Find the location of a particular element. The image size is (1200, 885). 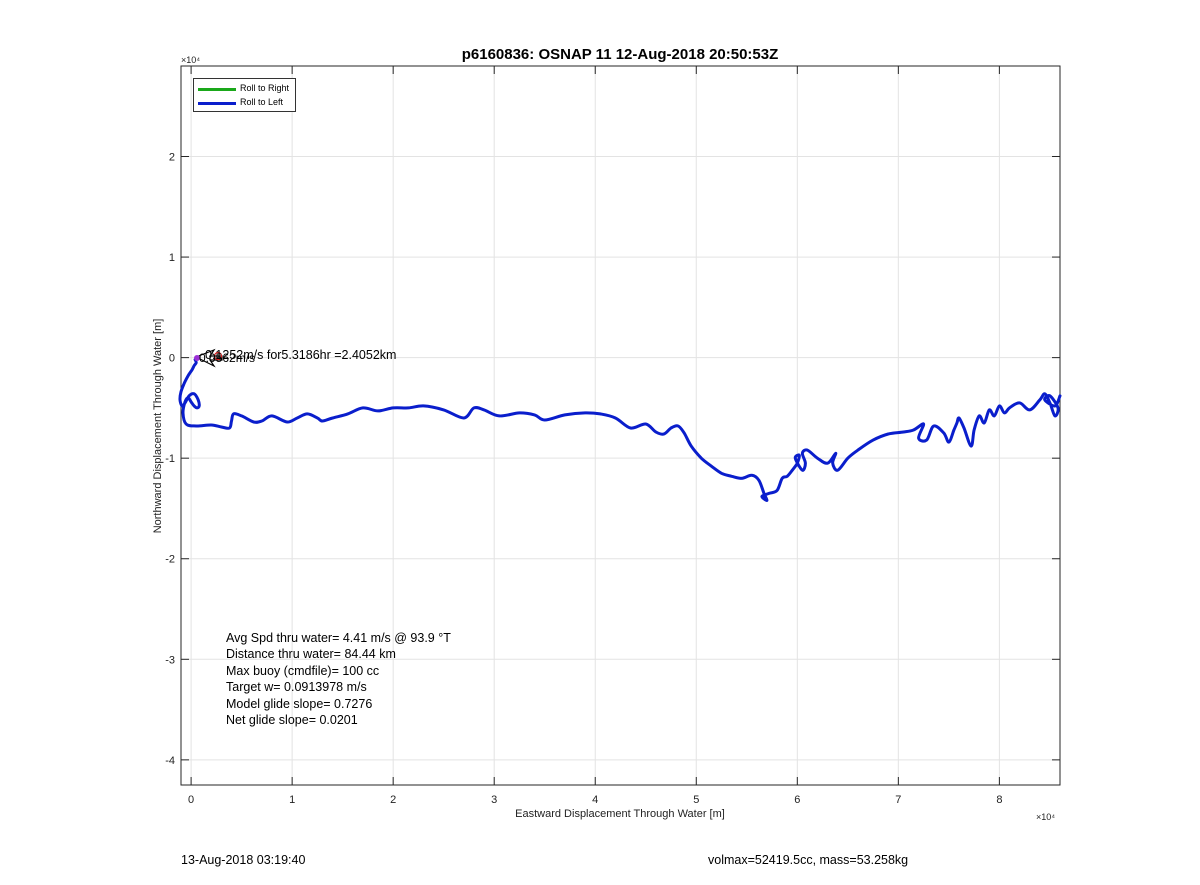

legend-label-roll-left: Roll to Left is located at coordinates (262, 102).